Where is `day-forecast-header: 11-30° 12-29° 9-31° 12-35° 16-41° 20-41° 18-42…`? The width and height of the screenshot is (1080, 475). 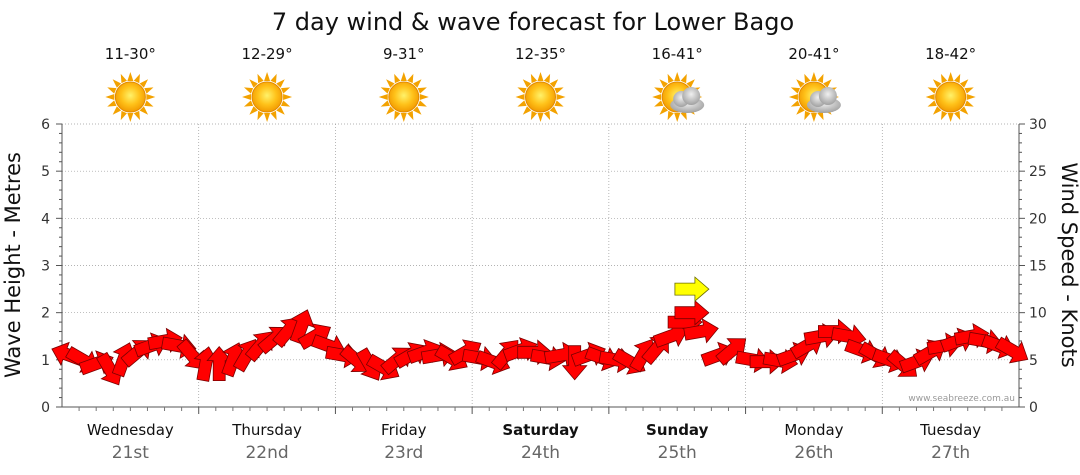
day-forecast-header: 11-30° 12-29° 9-31° 12-35° 16-41° 20-41° 18-42… is located at coordinates (540, 84).